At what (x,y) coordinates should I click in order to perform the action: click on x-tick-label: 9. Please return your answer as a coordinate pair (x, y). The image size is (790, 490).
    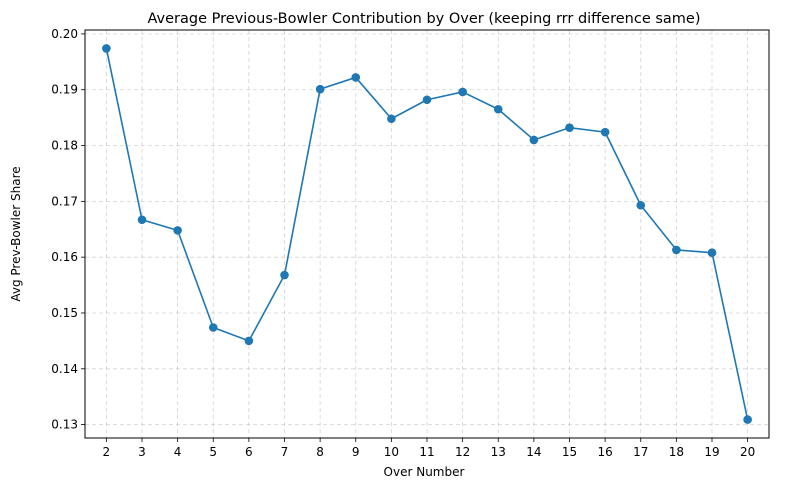
    Looking at the image, I should click on (356, 452).